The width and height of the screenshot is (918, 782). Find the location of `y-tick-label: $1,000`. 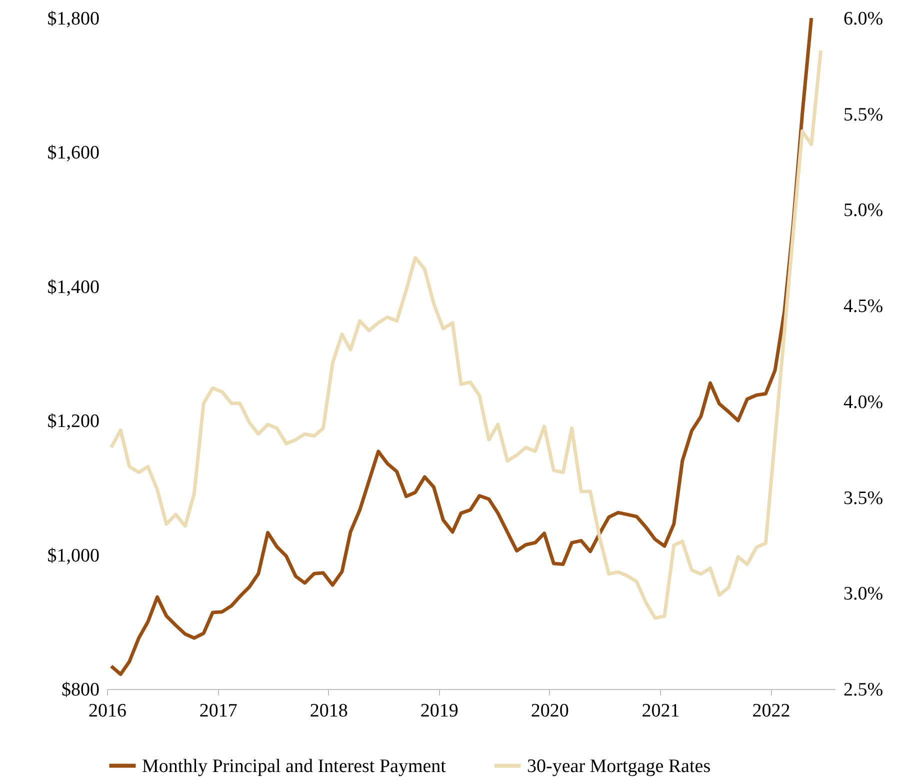

y-tick-label: $1,000 is located at coordinates (73, 555).